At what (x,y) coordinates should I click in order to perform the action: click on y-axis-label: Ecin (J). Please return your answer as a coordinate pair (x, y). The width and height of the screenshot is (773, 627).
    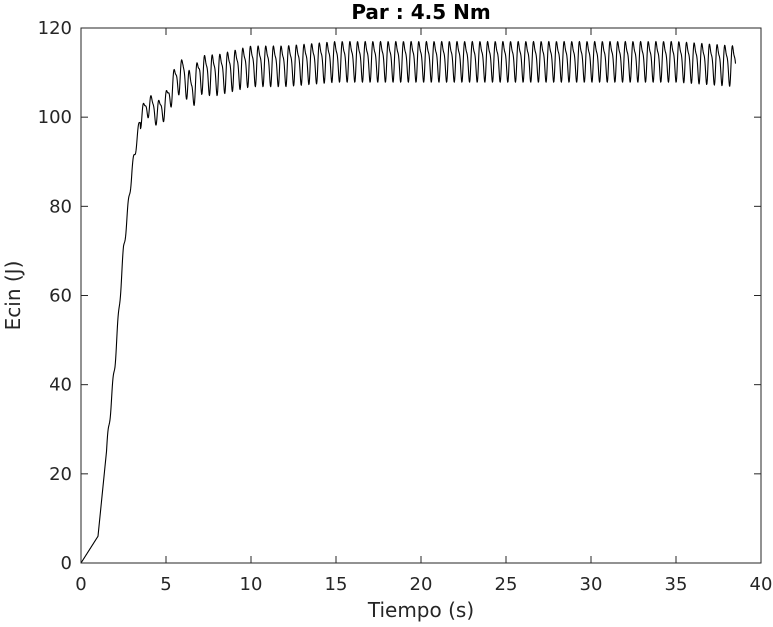
    Looking at the image, I should click on (13, 296).